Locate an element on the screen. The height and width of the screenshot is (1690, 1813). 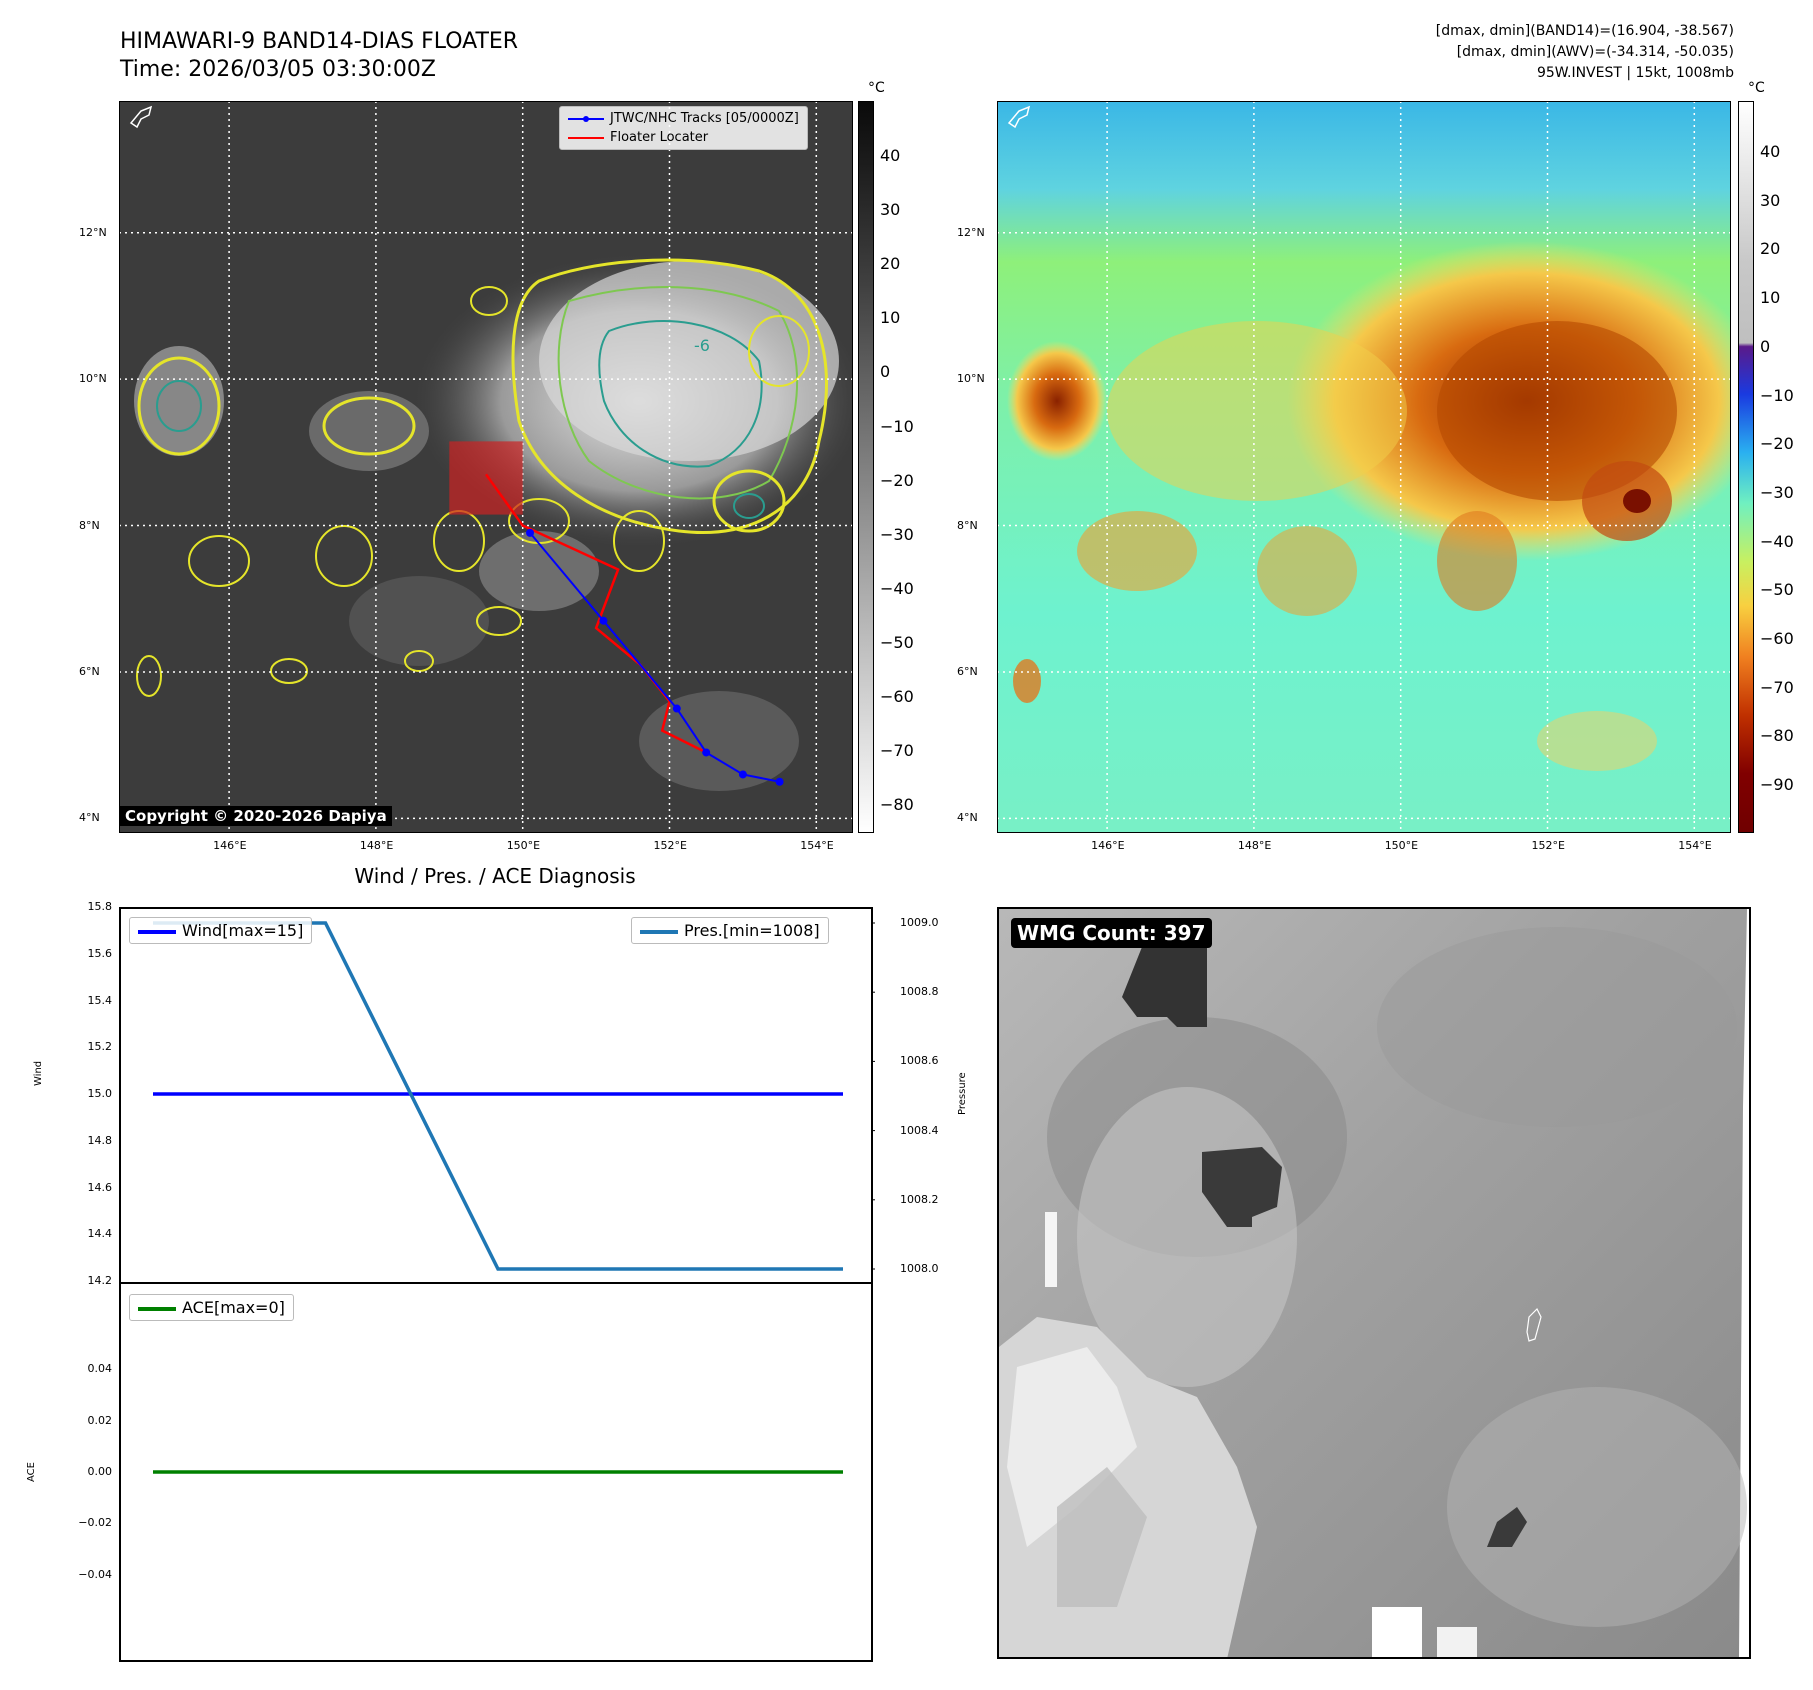
ace-legend-swatch is located at coordinates (157, 1308).